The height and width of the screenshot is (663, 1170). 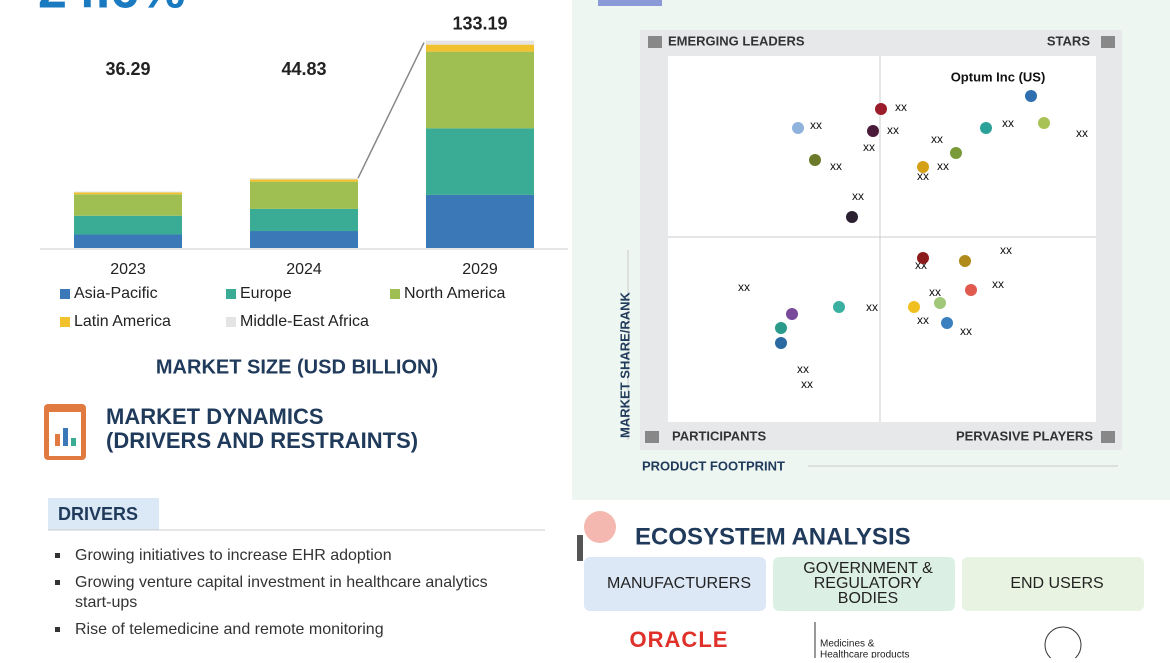 I want to click on total-label: 133.19, so click(x=479, y=23).